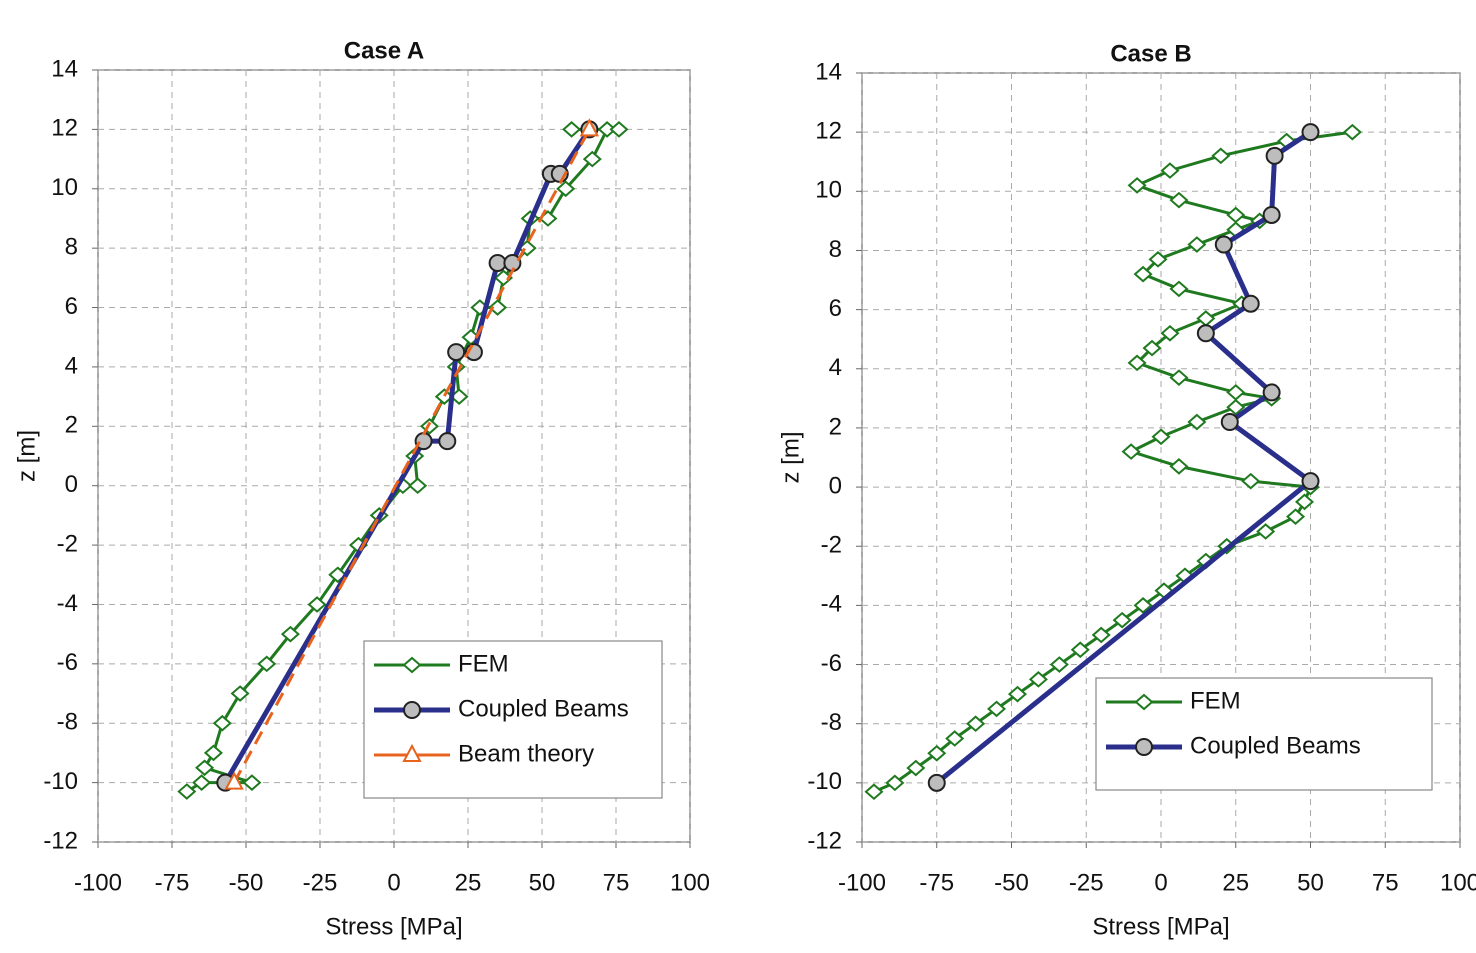  What do you see at coordinates (526, 753) in the screenshot?
I see `legend-label: Beam theory` at bounding box center [526, 753].